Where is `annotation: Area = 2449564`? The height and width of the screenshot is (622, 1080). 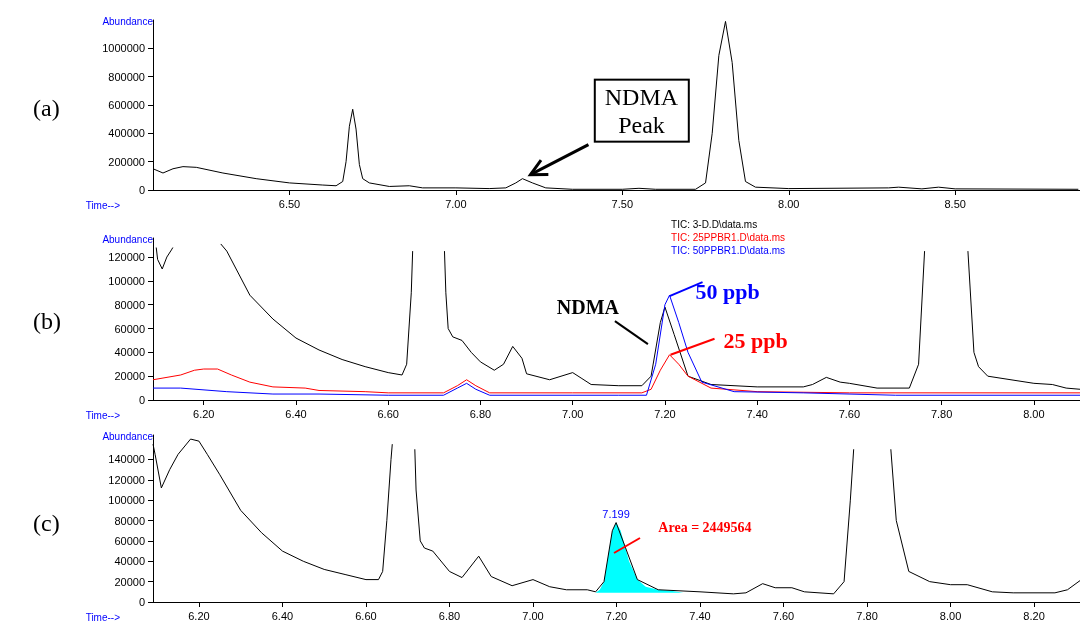
annotation: Area = 2449564 is located at coordinates (705, 527).